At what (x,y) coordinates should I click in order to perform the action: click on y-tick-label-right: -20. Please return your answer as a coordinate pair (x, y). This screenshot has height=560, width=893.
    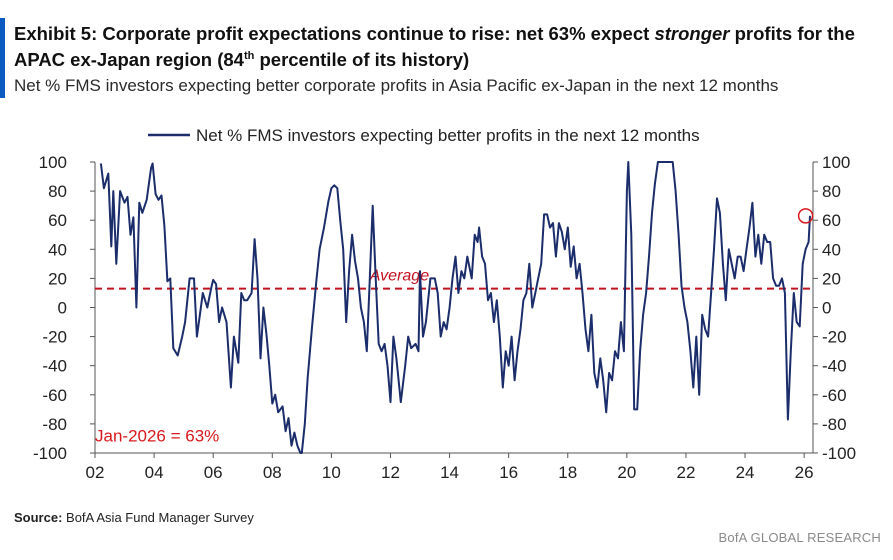
    Looking at the image, I should click on (834, 337).